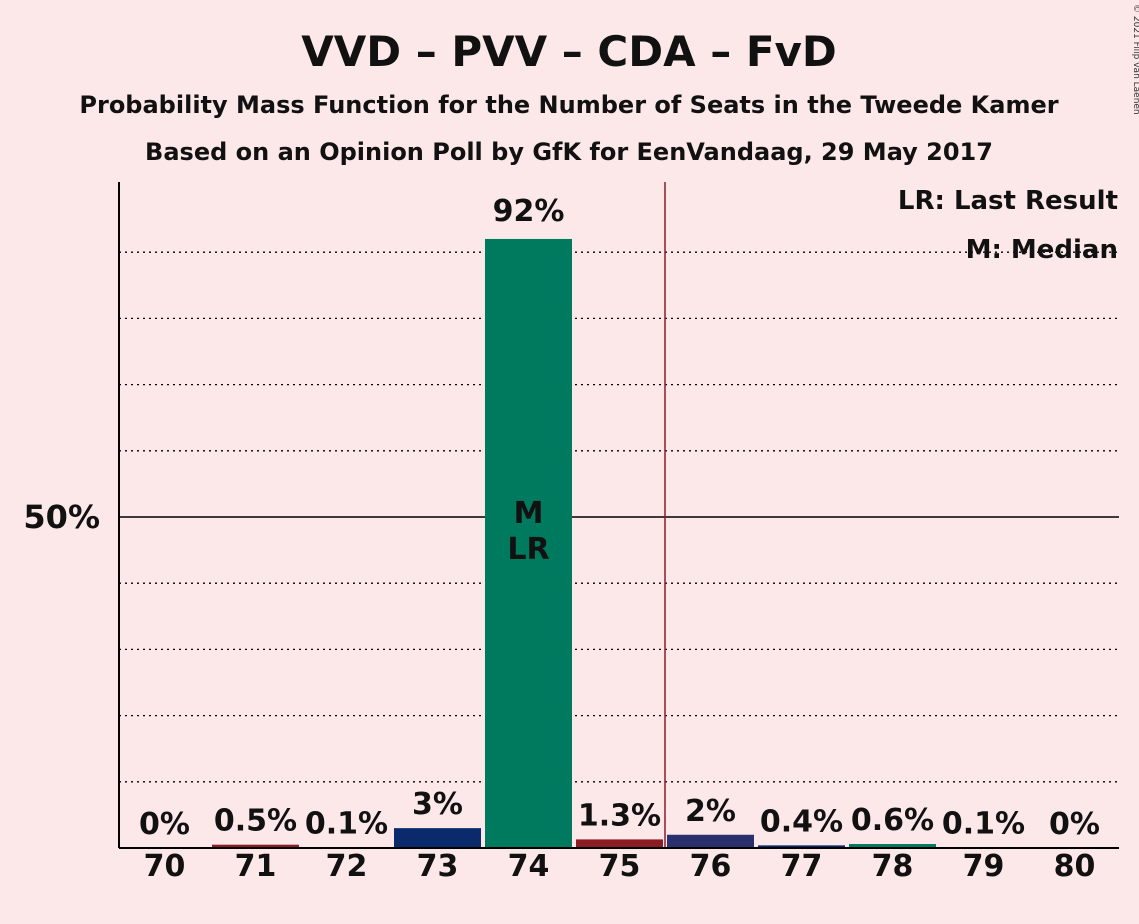 This screenshot has height=924, width=1139. Describe the element at coordinates (1075, 866) in the screenshot. I see `x-tick-80: 80` at that location.